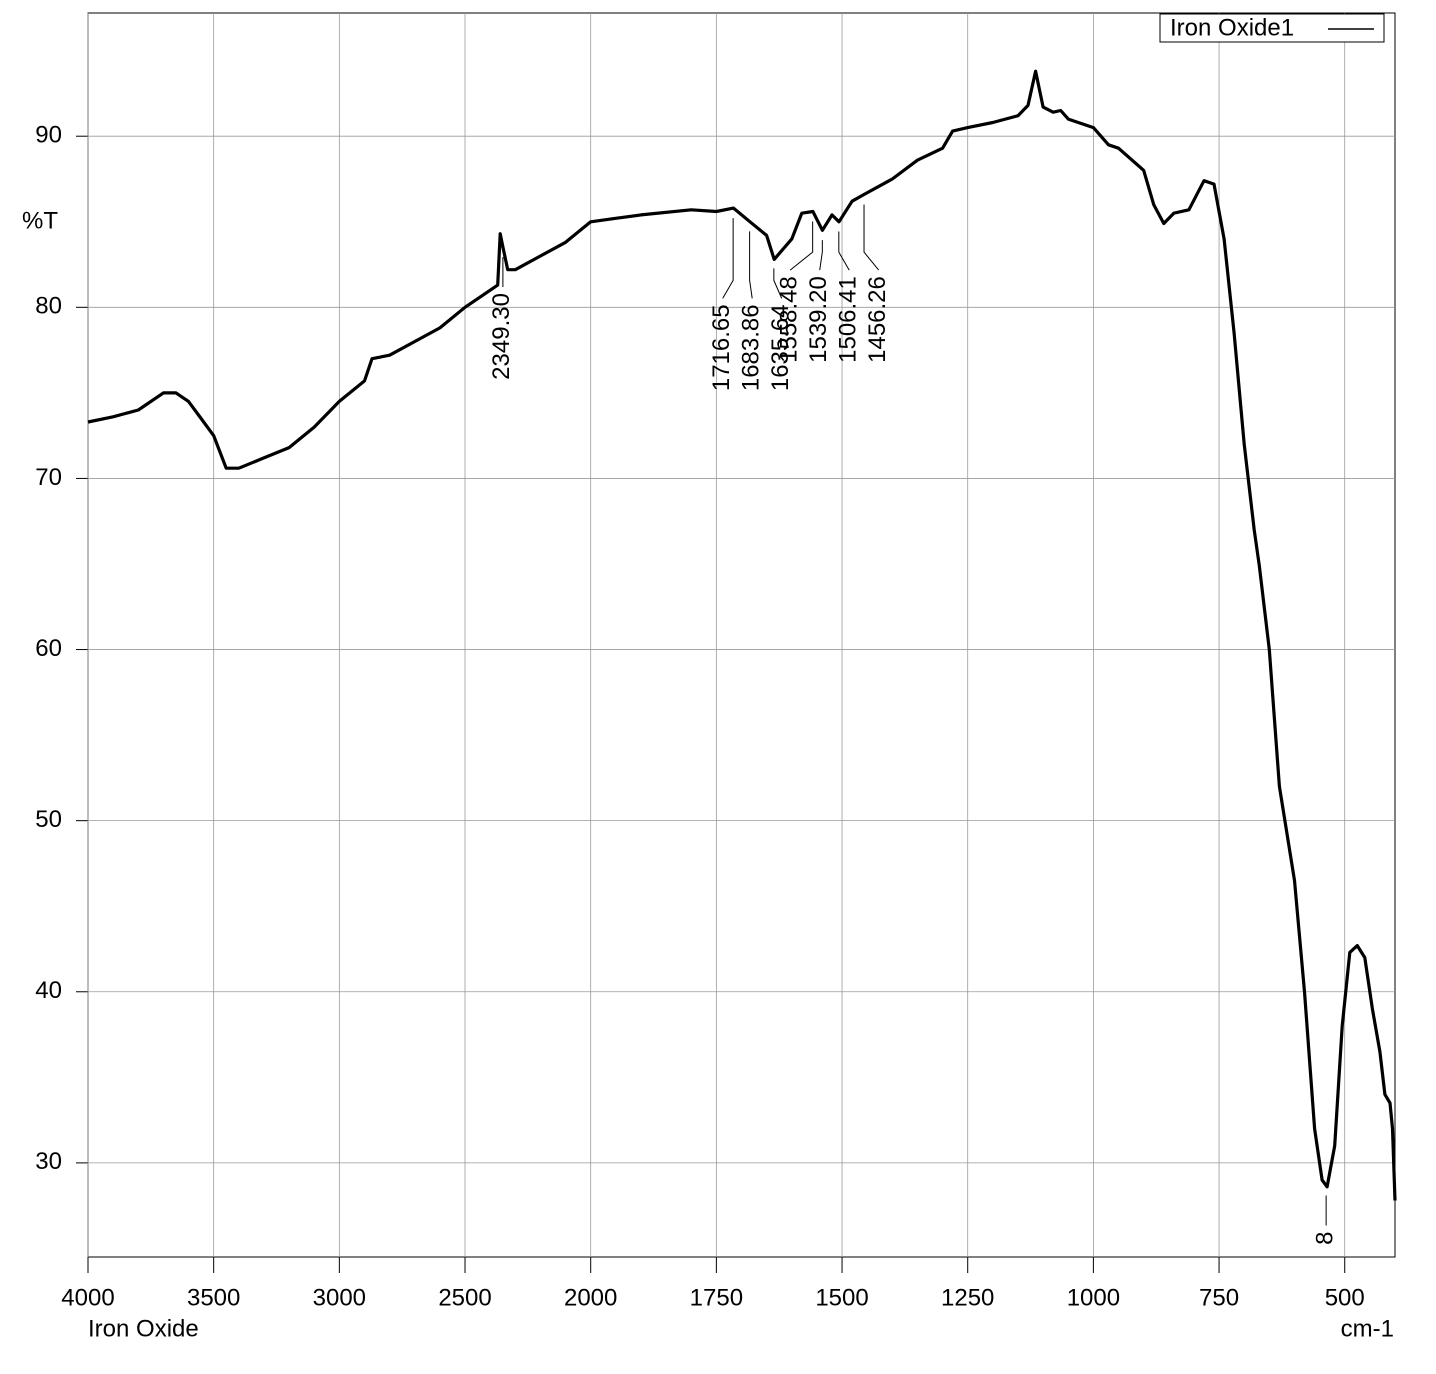  I want to click on annotation-label: 1683.86, so click(751, 347).